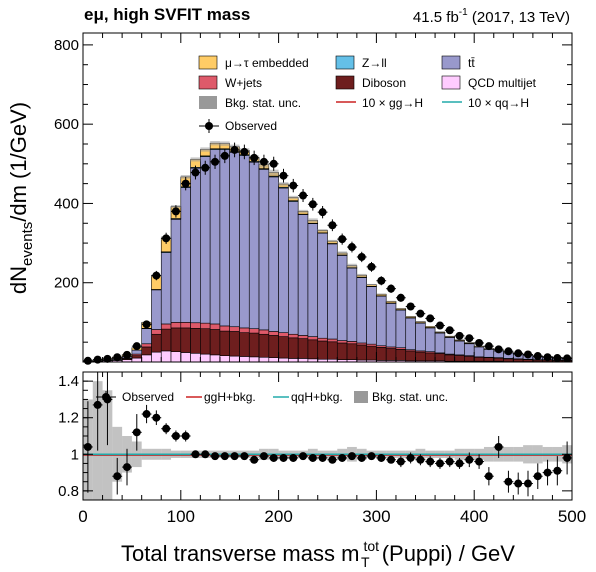  I want to click on y-label-sub: events, so click(27, 244).